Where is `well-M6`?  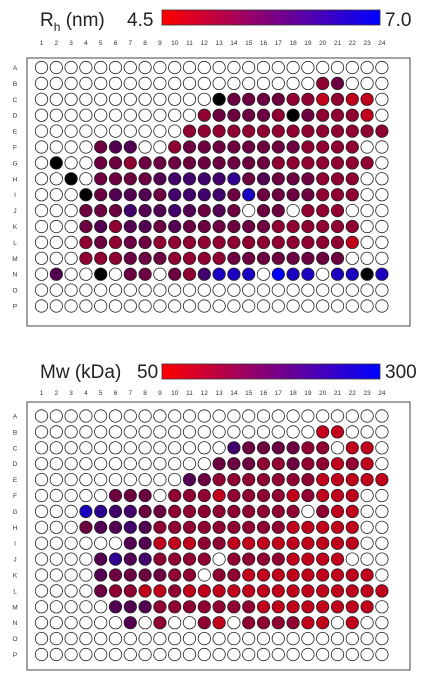 well-M6 is located at coordinates (115, 607).